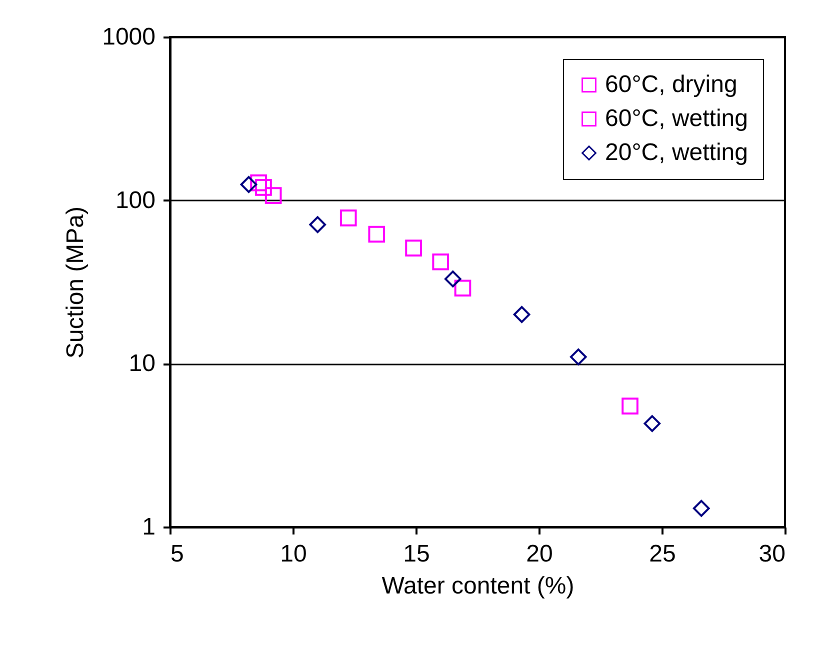  Describe the element at coordinates (772, 554) in the screenshot. I see `x-tick-label: 30` at that location.